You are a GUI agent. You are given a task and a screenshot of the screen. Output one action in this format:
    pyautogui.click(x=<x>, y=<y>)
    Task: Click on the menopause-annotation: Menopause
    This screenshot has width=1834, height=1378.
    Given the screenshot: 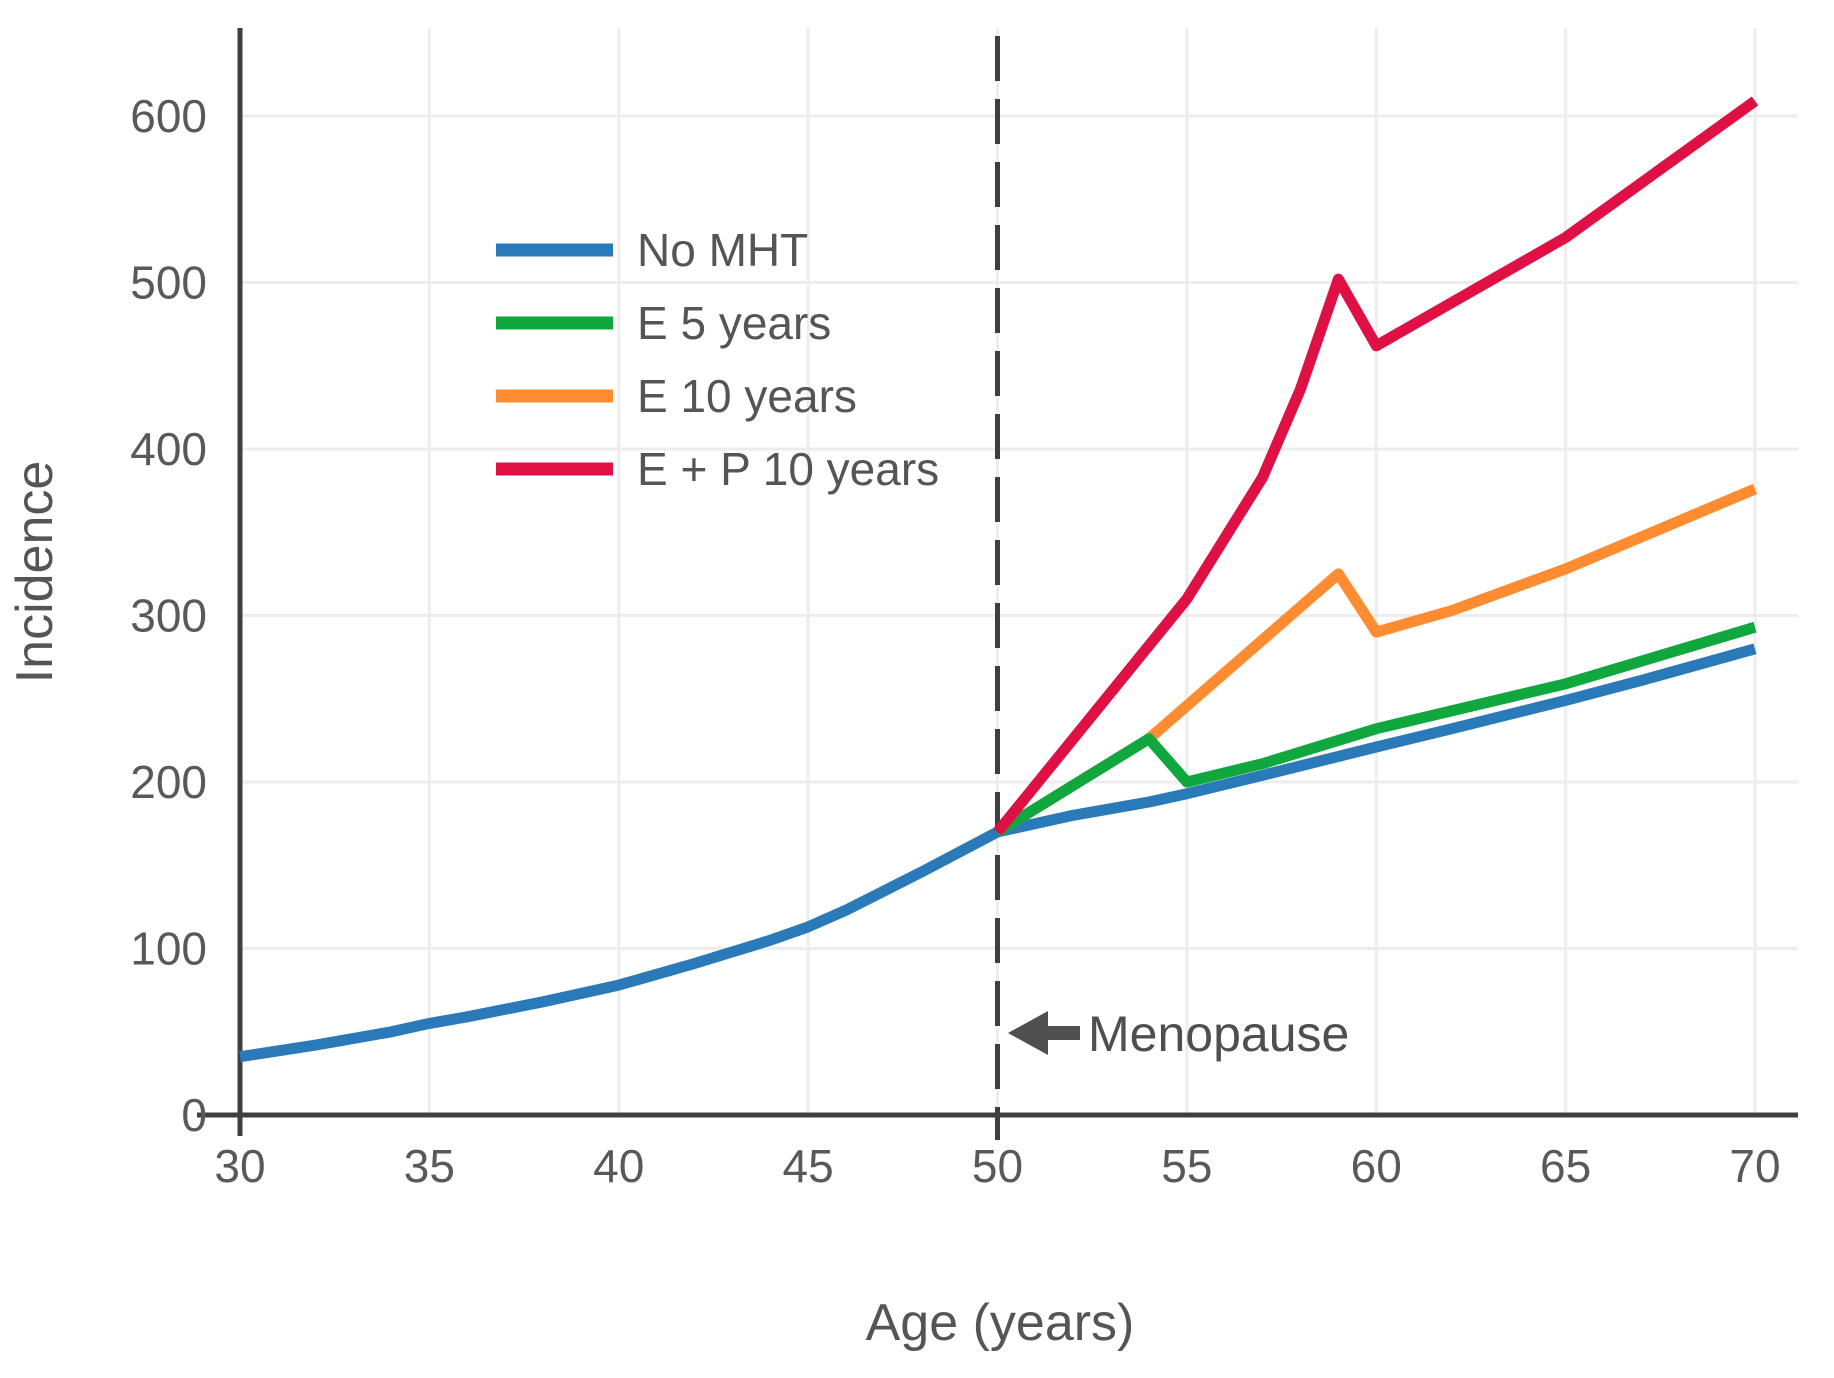 What is the action you would take?
    pyautogui.click(x=1178, y=1034)
    